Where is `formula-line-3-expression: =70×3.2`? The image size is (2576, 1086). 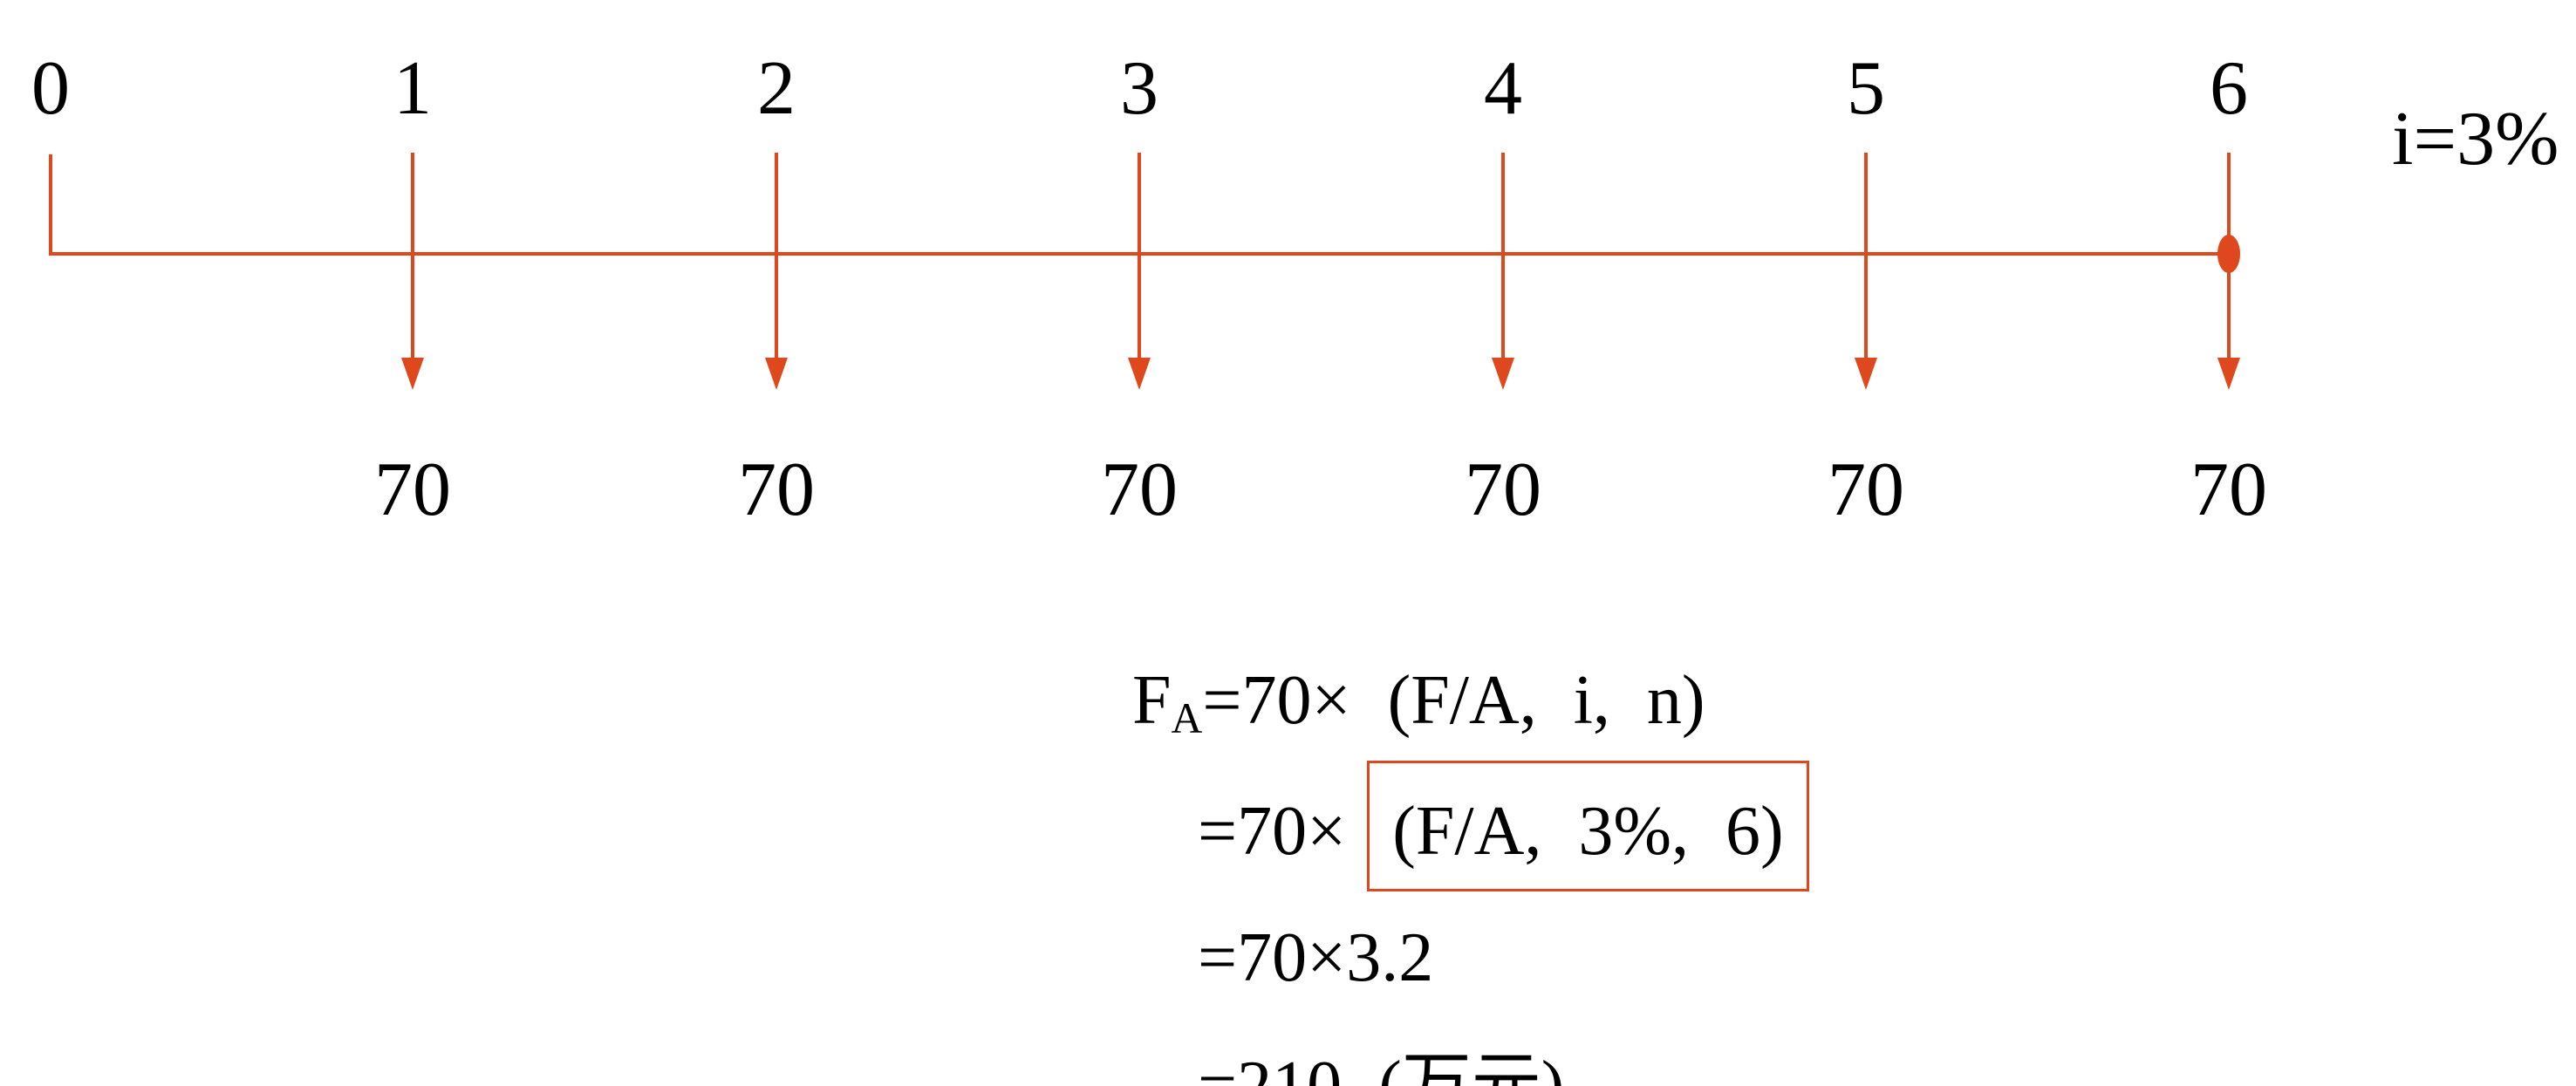
formula-line-3-expression: =70×3.2 is located at coordinates (1316, 957).